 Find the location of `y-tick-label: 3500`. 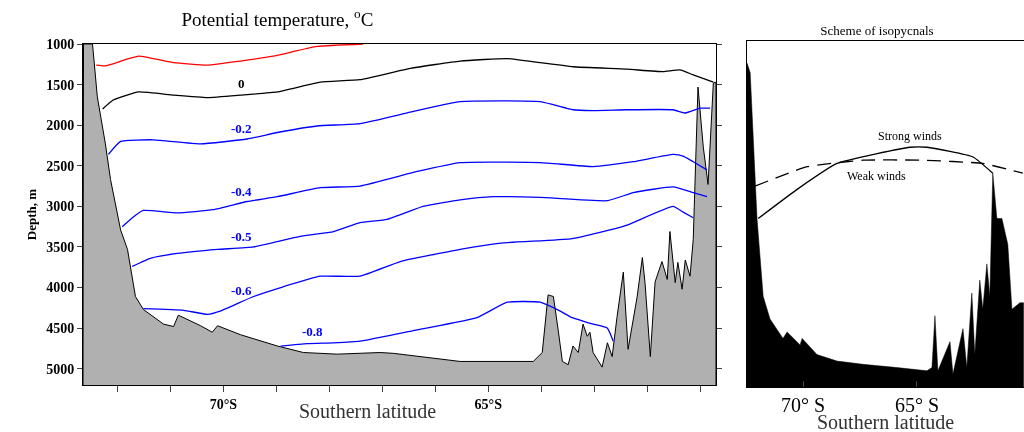

y-tick-label: 3500 is located at coordinates (60, 247).